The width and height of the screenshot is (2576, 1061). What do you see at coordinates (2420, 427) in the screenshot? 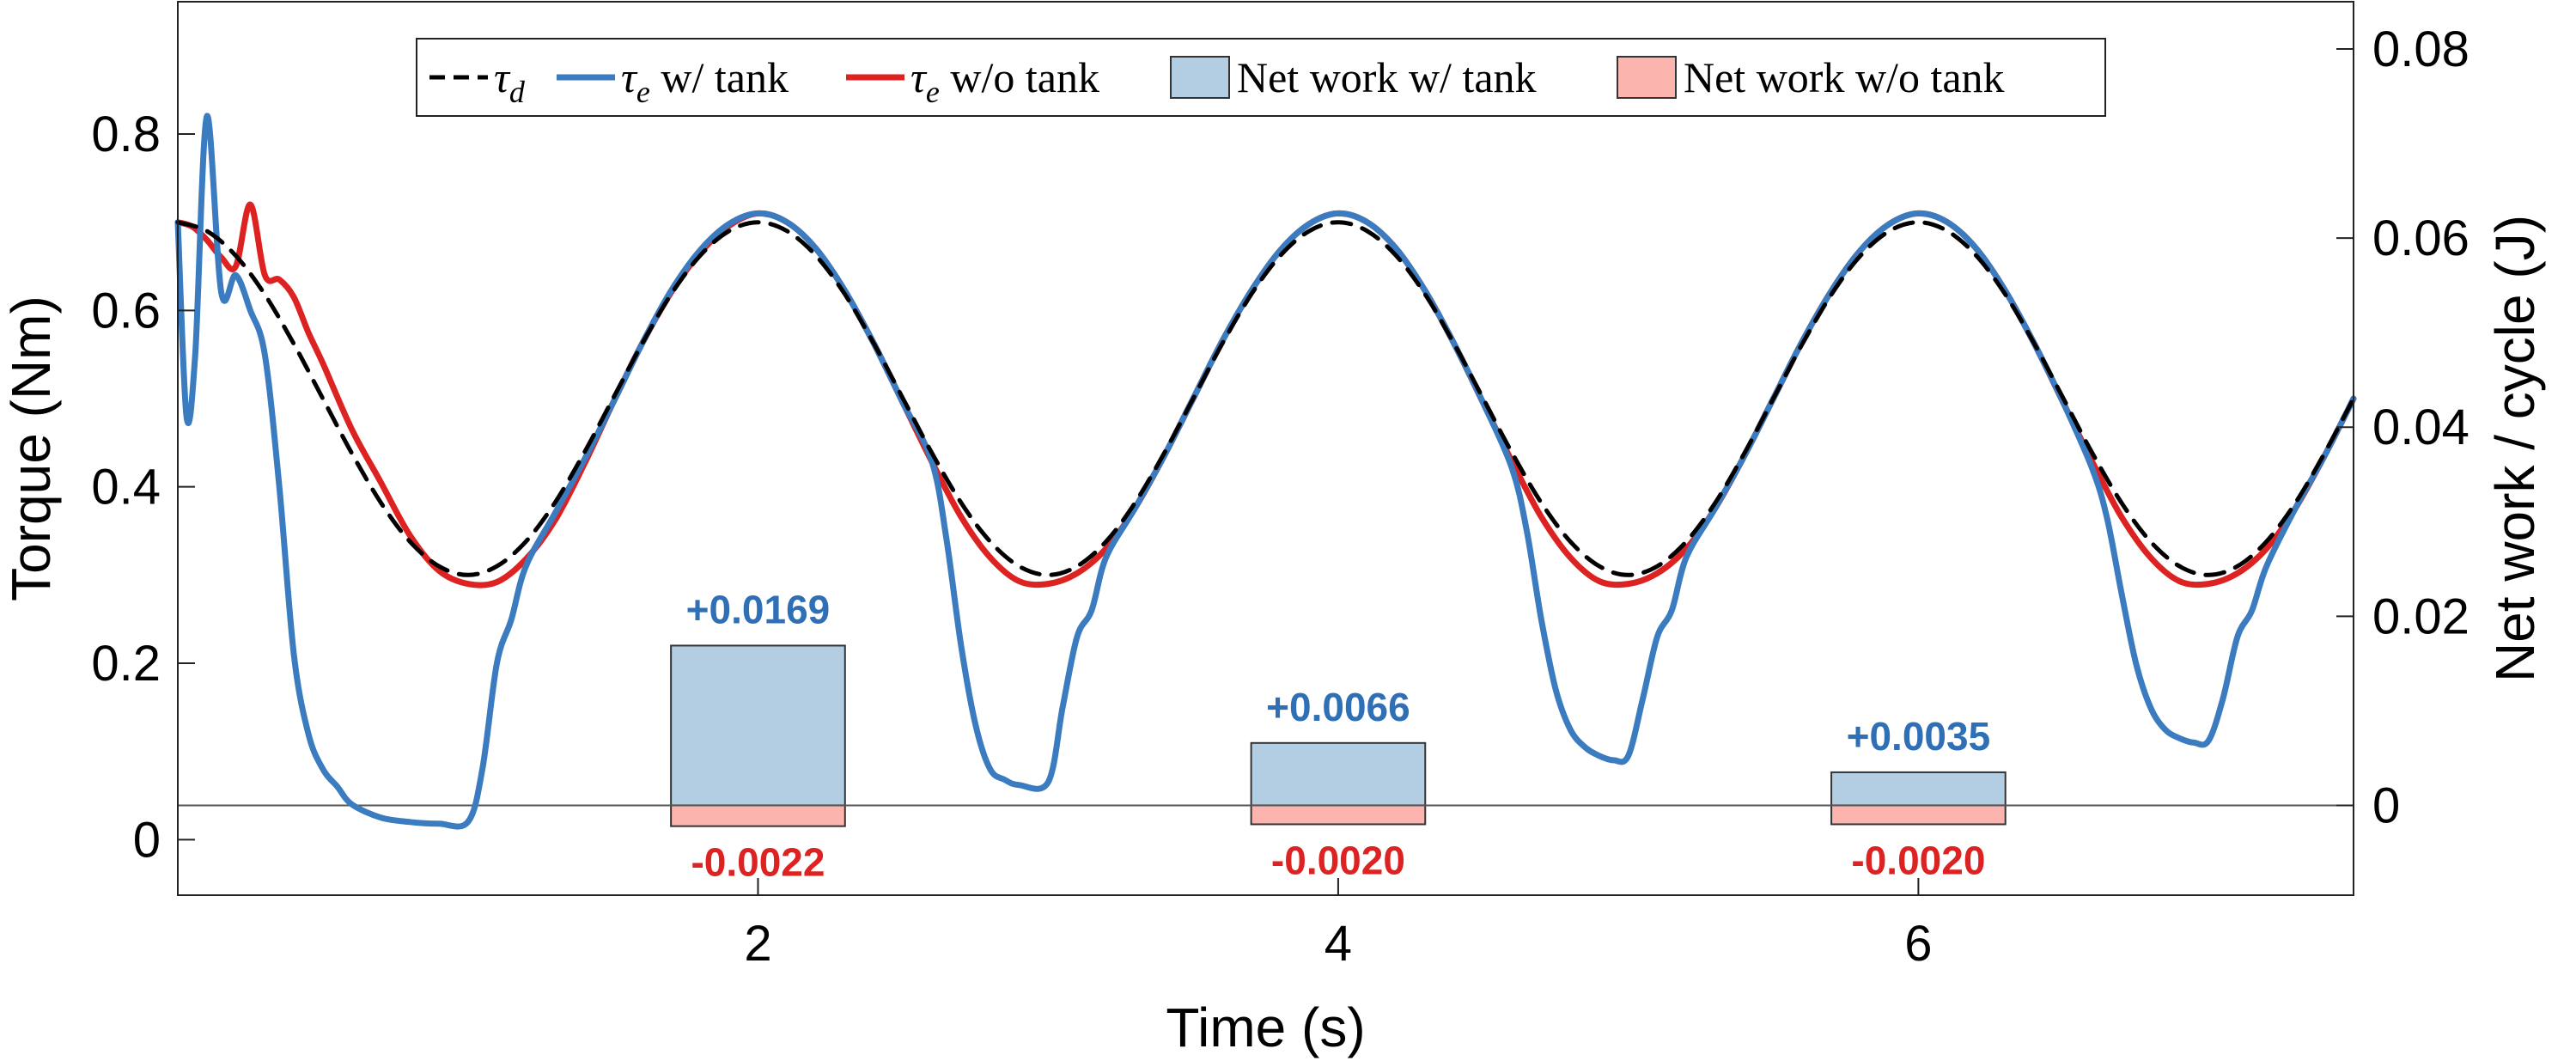
I see `y-right-tick-label-2: 0.04` at bounding box center [2420, 427].